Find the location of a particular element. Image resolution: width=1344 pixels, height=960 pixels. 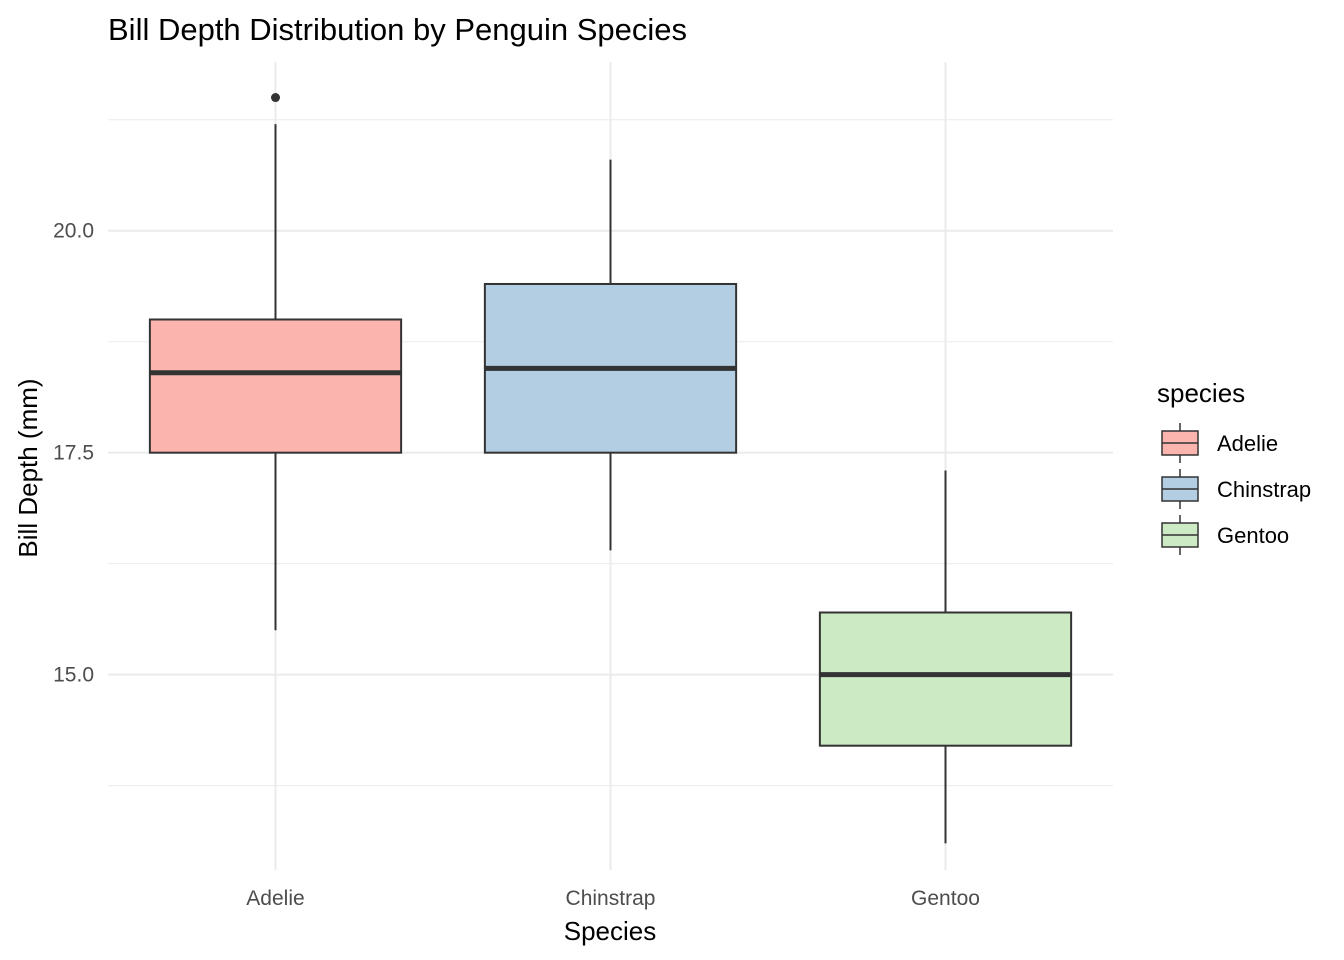

box-chinstrap is located at coordinates (610, 355).